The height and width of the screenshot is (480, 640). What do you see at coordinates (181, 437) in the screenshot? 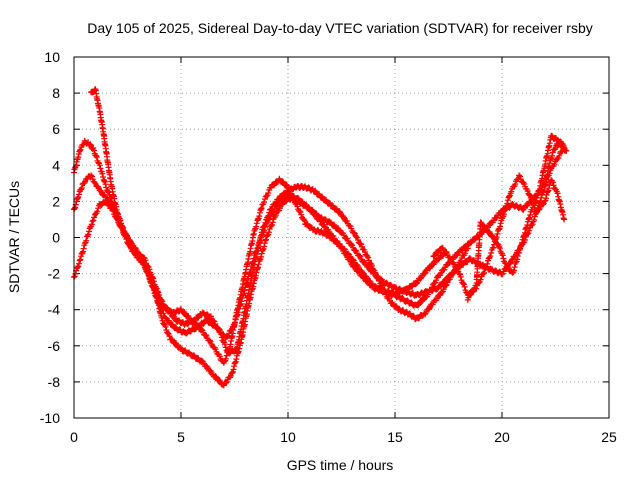
I see `x-tick-label: 5` at bounding box center [181, 437].